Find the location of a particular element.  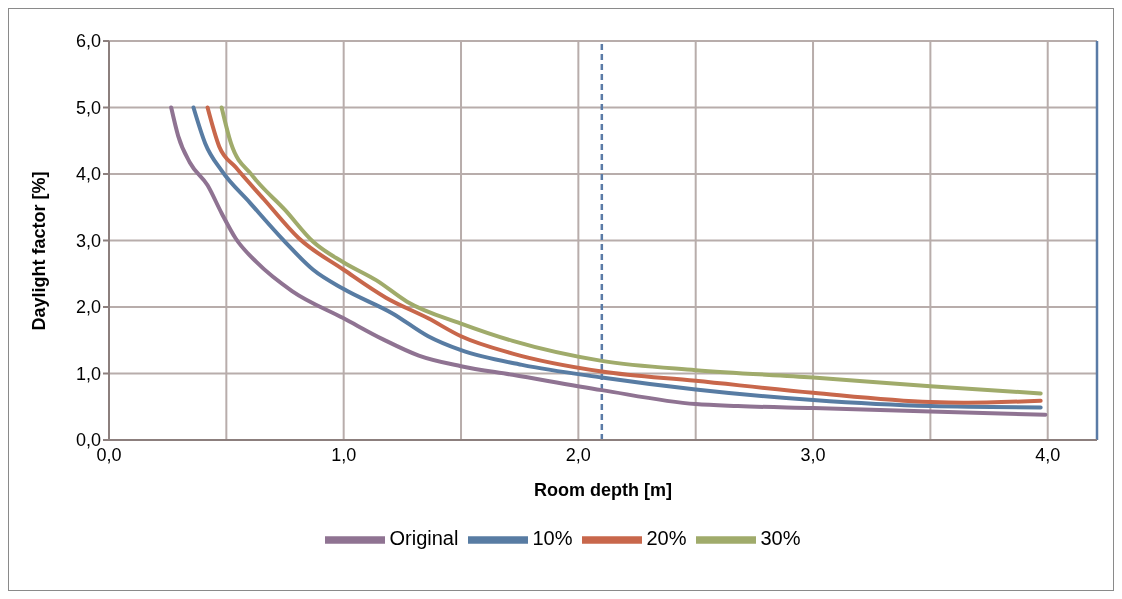

legend-label: 10% is located at coordinates (552, 538).